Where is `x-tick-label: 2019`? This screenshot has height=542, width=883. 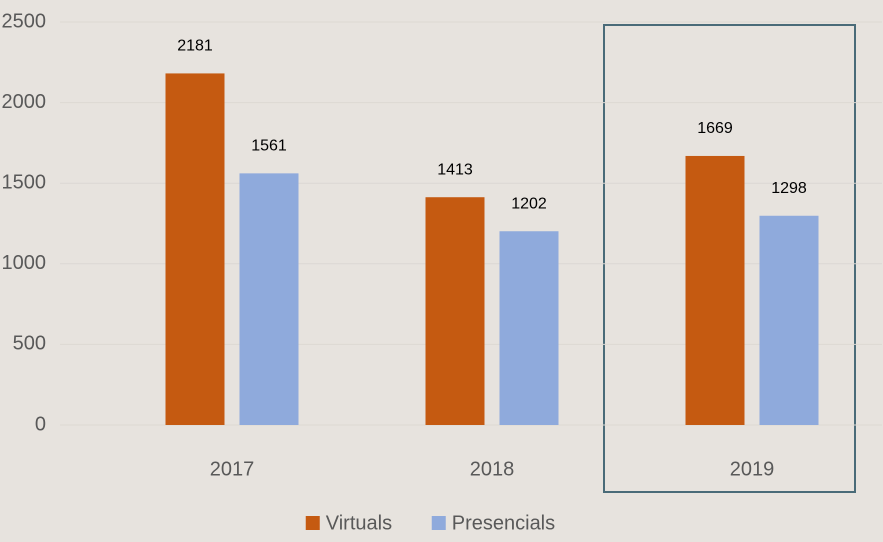 x-tick-label: 2019 is located at coordinates (752, 469).